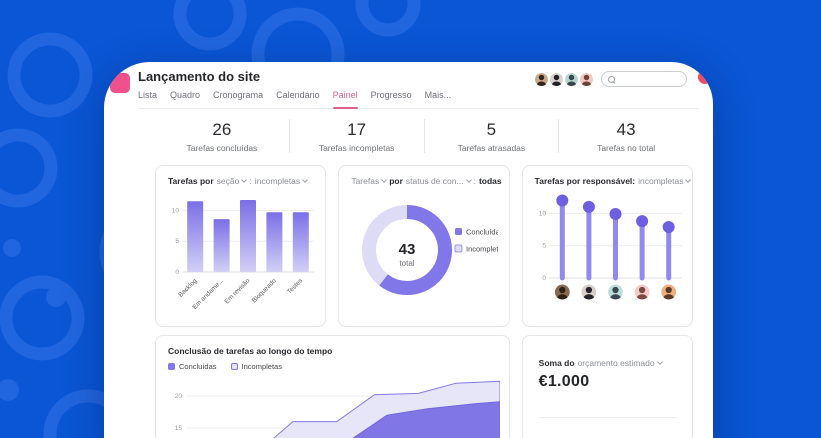  I want to click on divider, so click(607, 417).